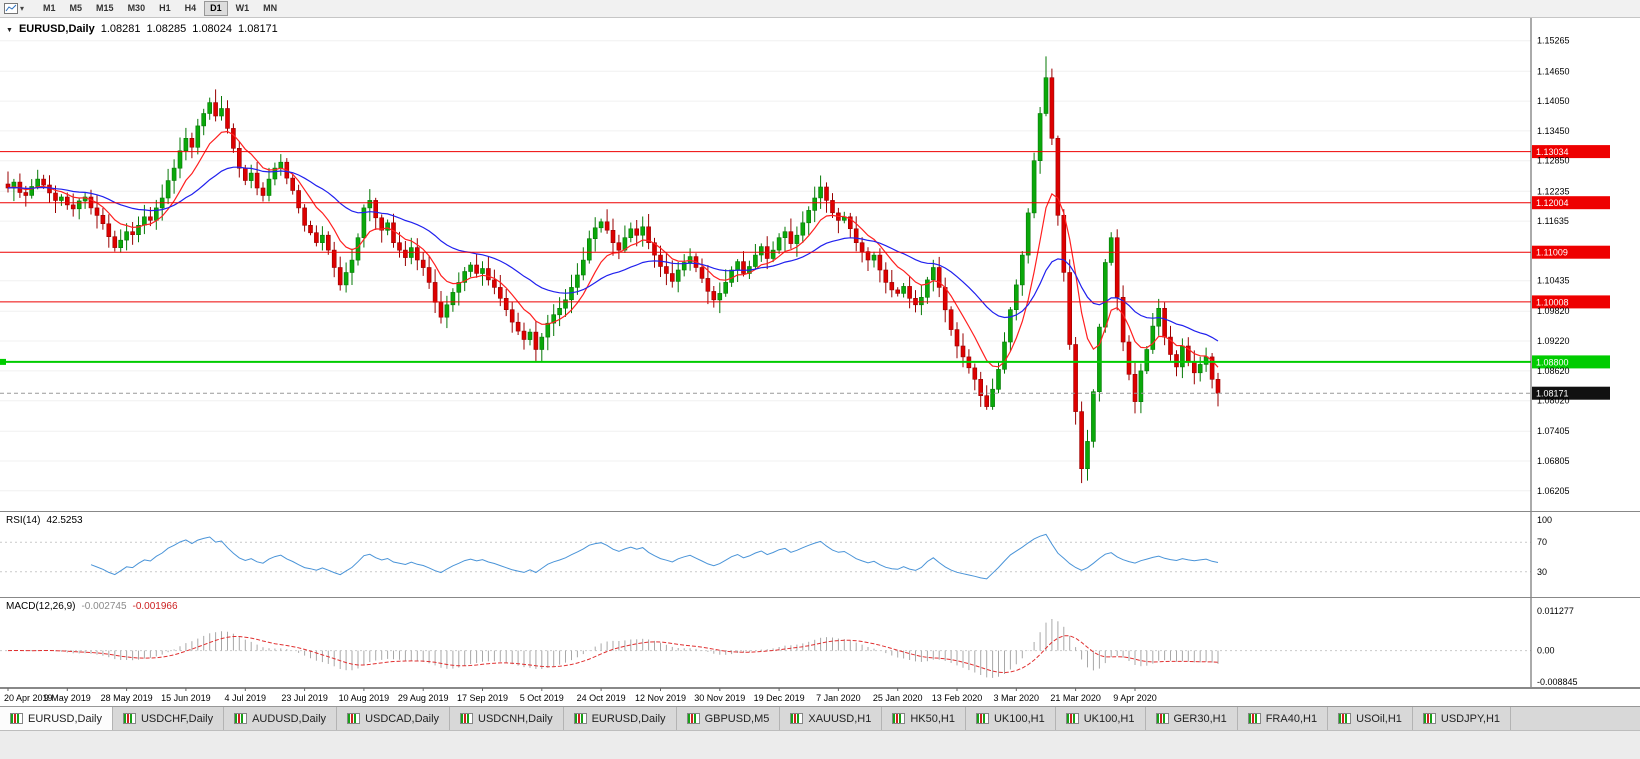  I want to click on toolbar-dropdown-icon: ▾, so click(22, 8).